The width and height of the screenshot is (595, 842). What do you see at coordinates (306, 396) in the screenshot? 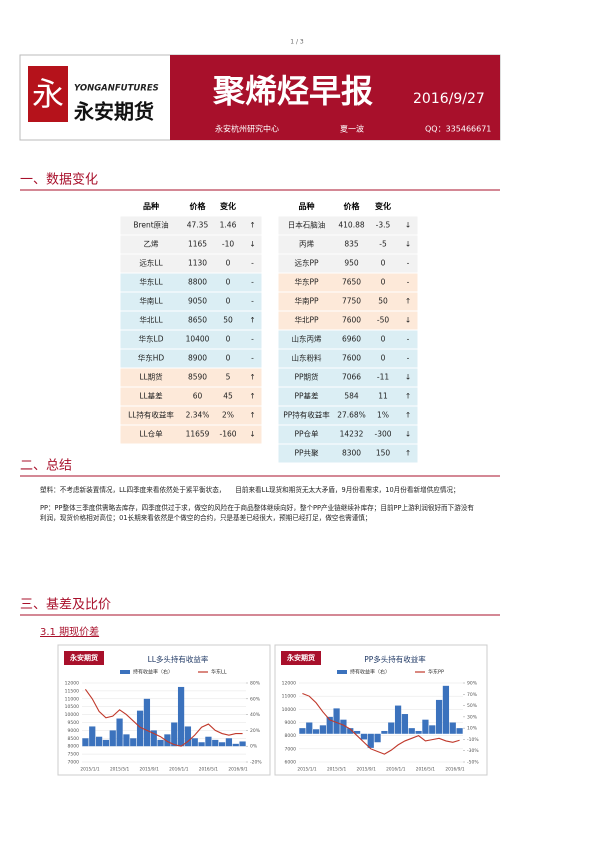
I see `table-cell: PP基差` at bounding box center [306, 396].